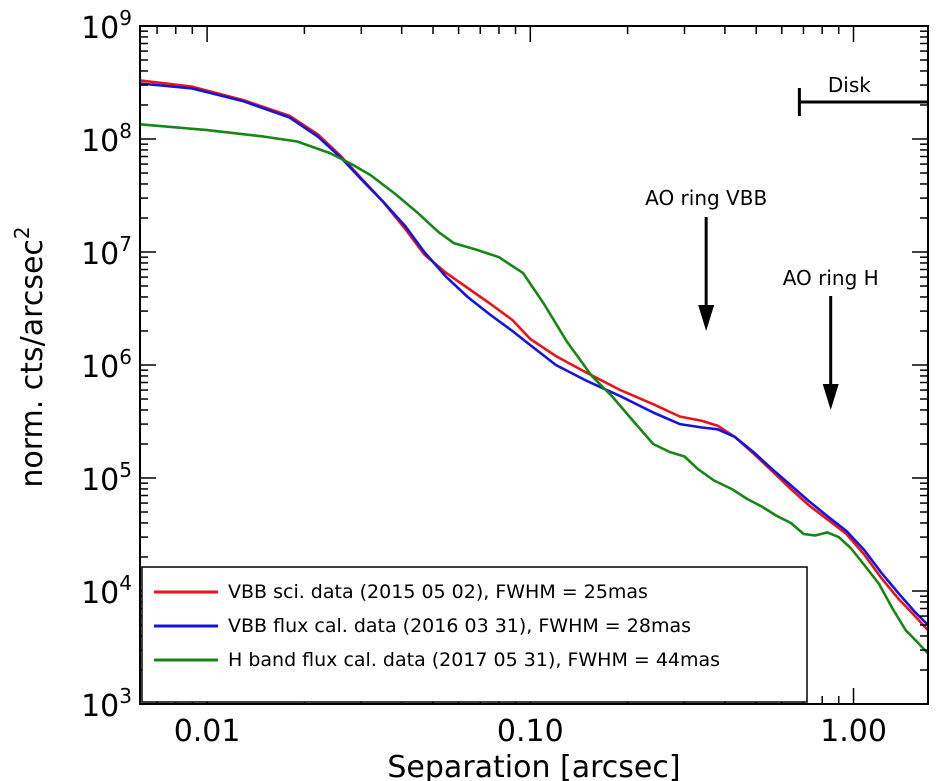 Image resolution: width=937 pixels, height=781 pixels. What do you see at coordinates (106, 478) in the screenshot?
I see `y-tick-label: 10⁵` at bounding box center [106, 478].